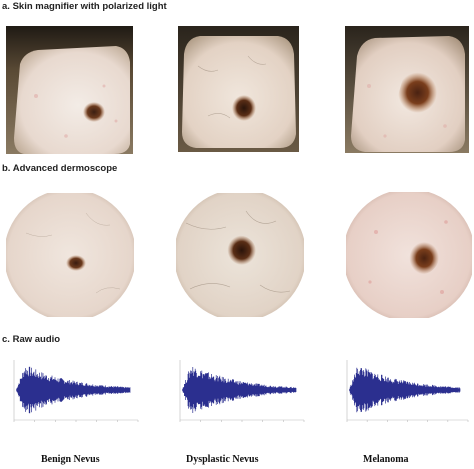  I want to click on dermoscope-image-benign, so click(70, 255).